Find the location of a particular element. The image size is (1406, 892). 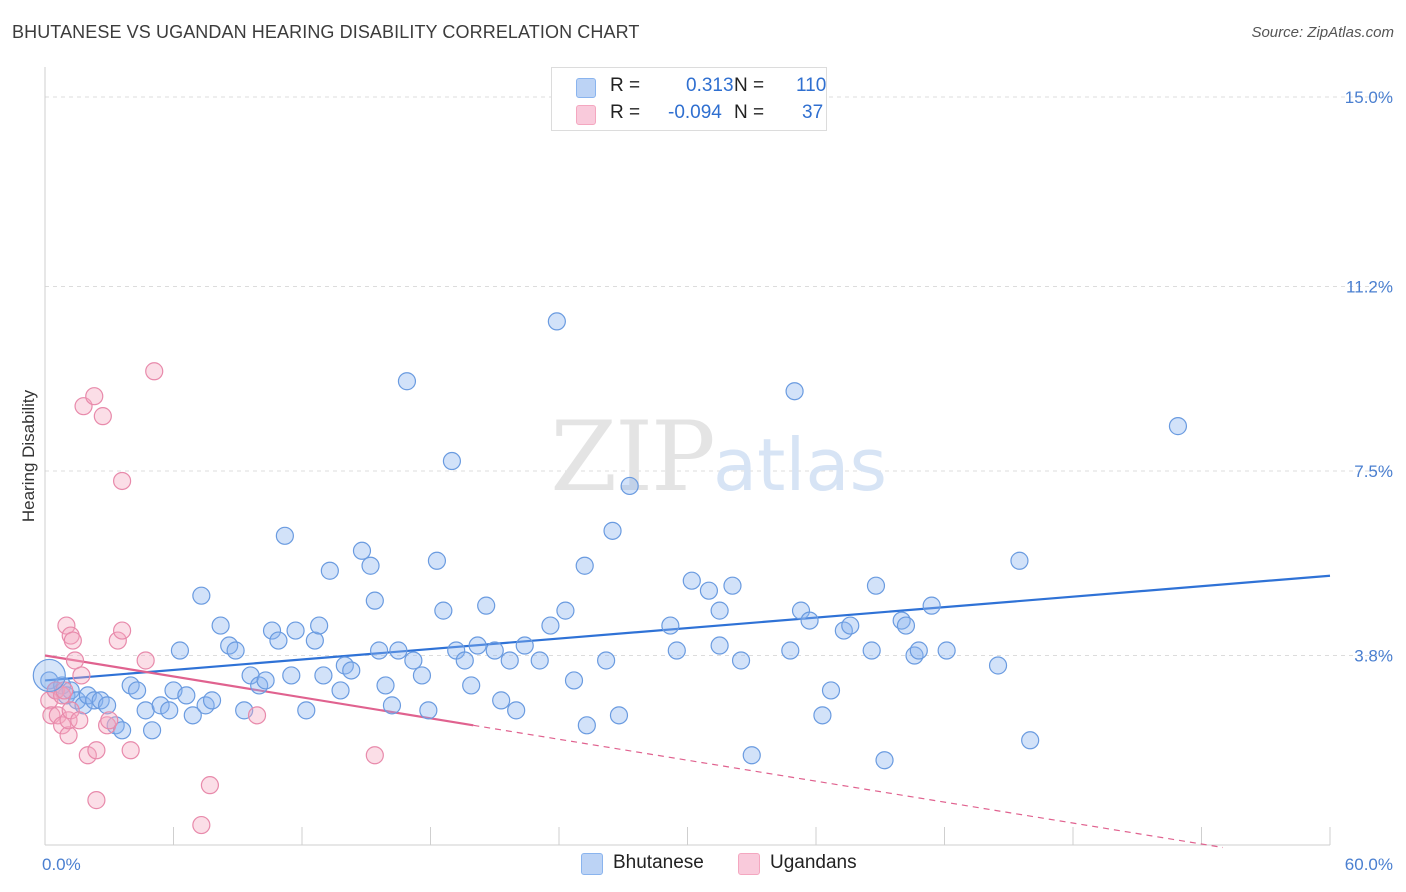

legend-r-value: -0.094 is located at coordinates (695, 112).